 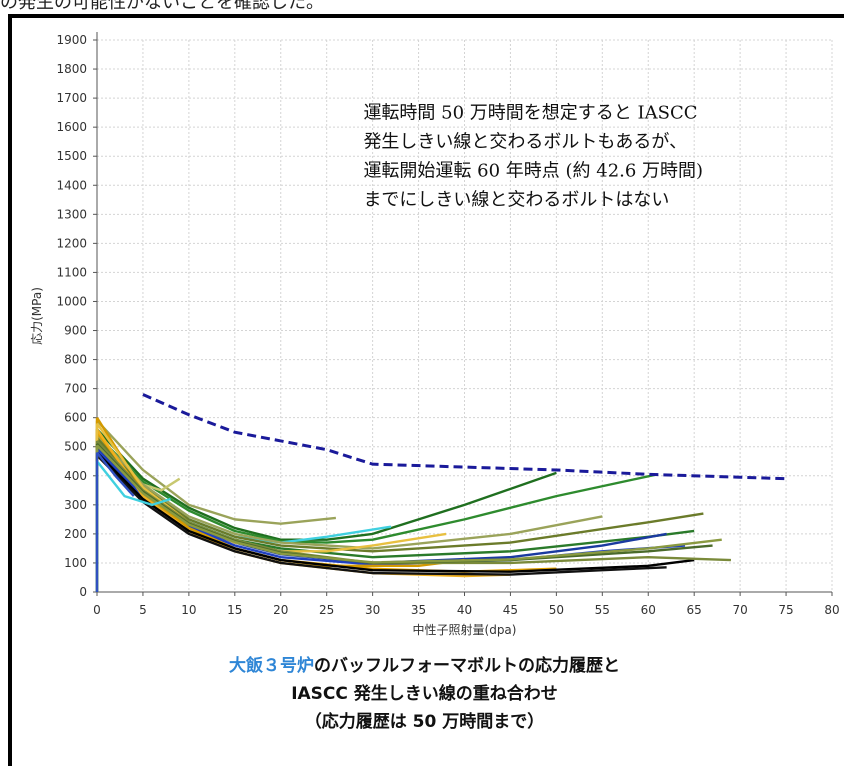 What do you see at coordinates (71, 69) in the screenshot?
I see `y-tick-label: 1800` at bounding box center [71, 69].